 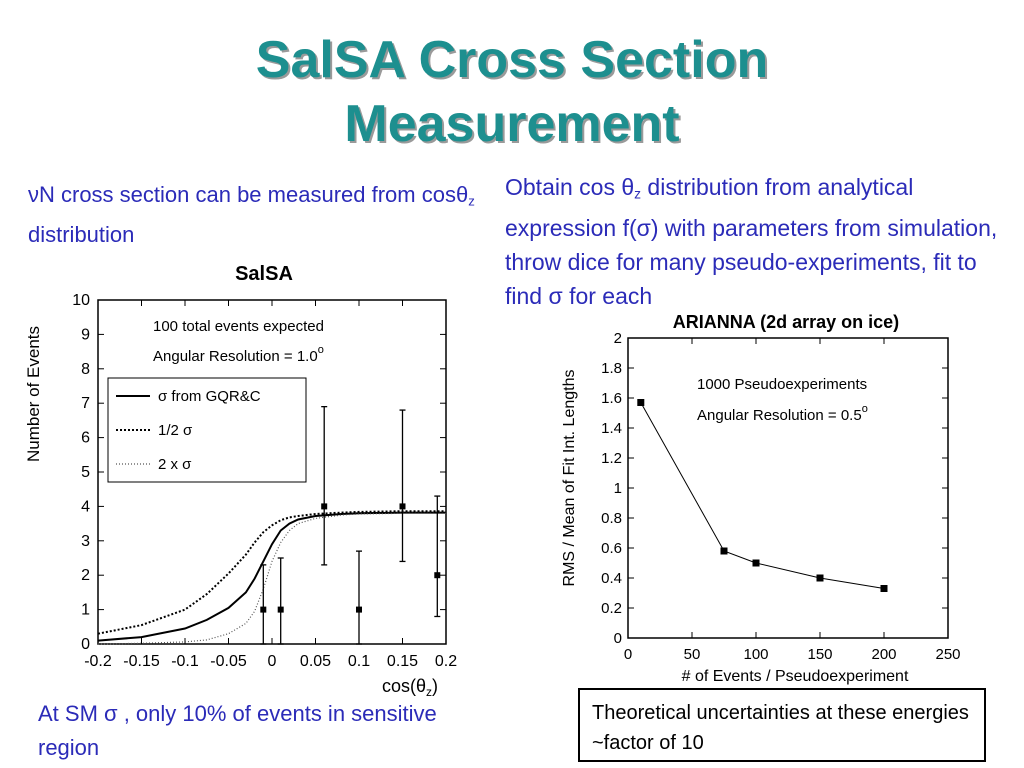 What do you see at coordinates (141, 661) in the screenshot?
I see `x-tick-label: -0.15` at bounding box center [141, 661].